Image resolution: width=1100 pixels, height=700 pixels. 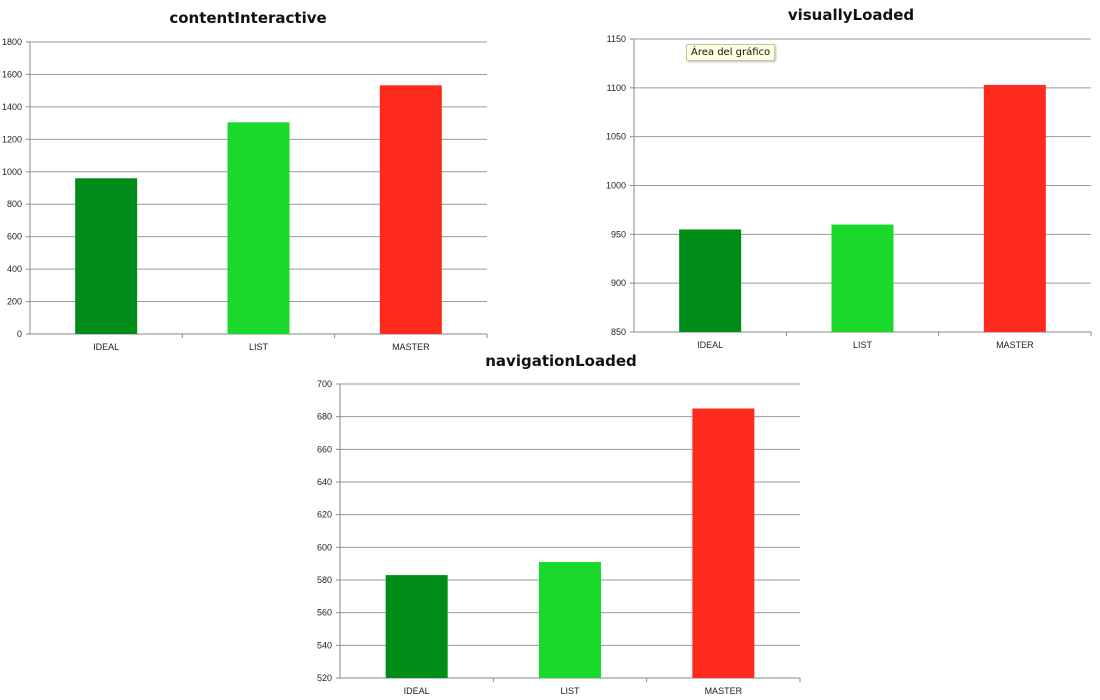 I want to click on y-tick-label: 800, so click(x=14, y=204).